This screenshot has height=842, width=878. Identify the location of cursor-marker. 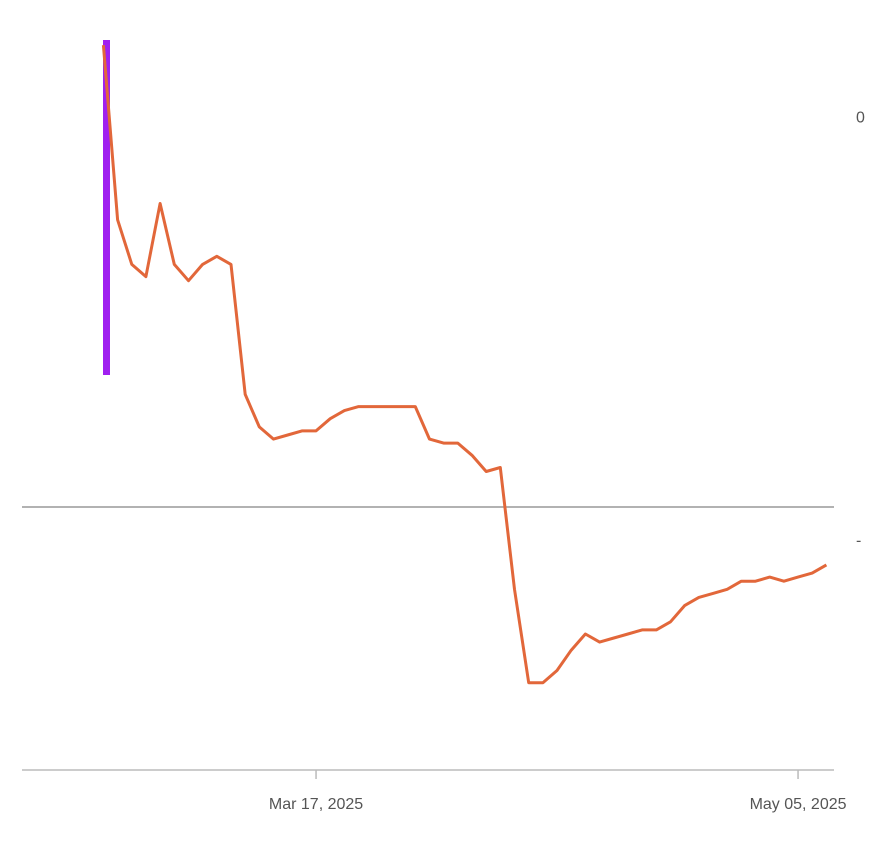
(106, 207).